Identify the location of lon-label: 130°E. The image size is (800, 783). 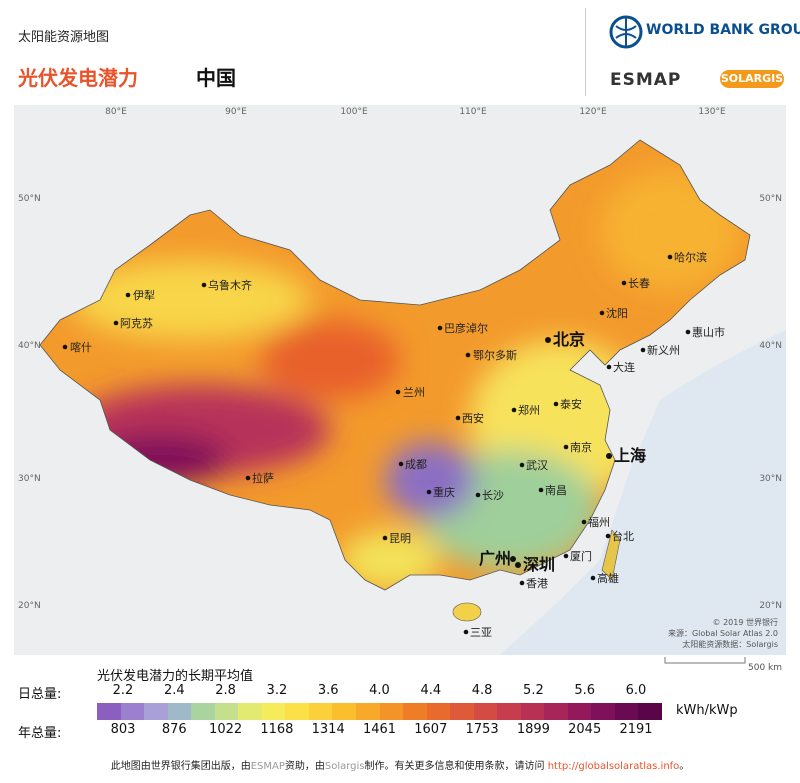
(712, 112).